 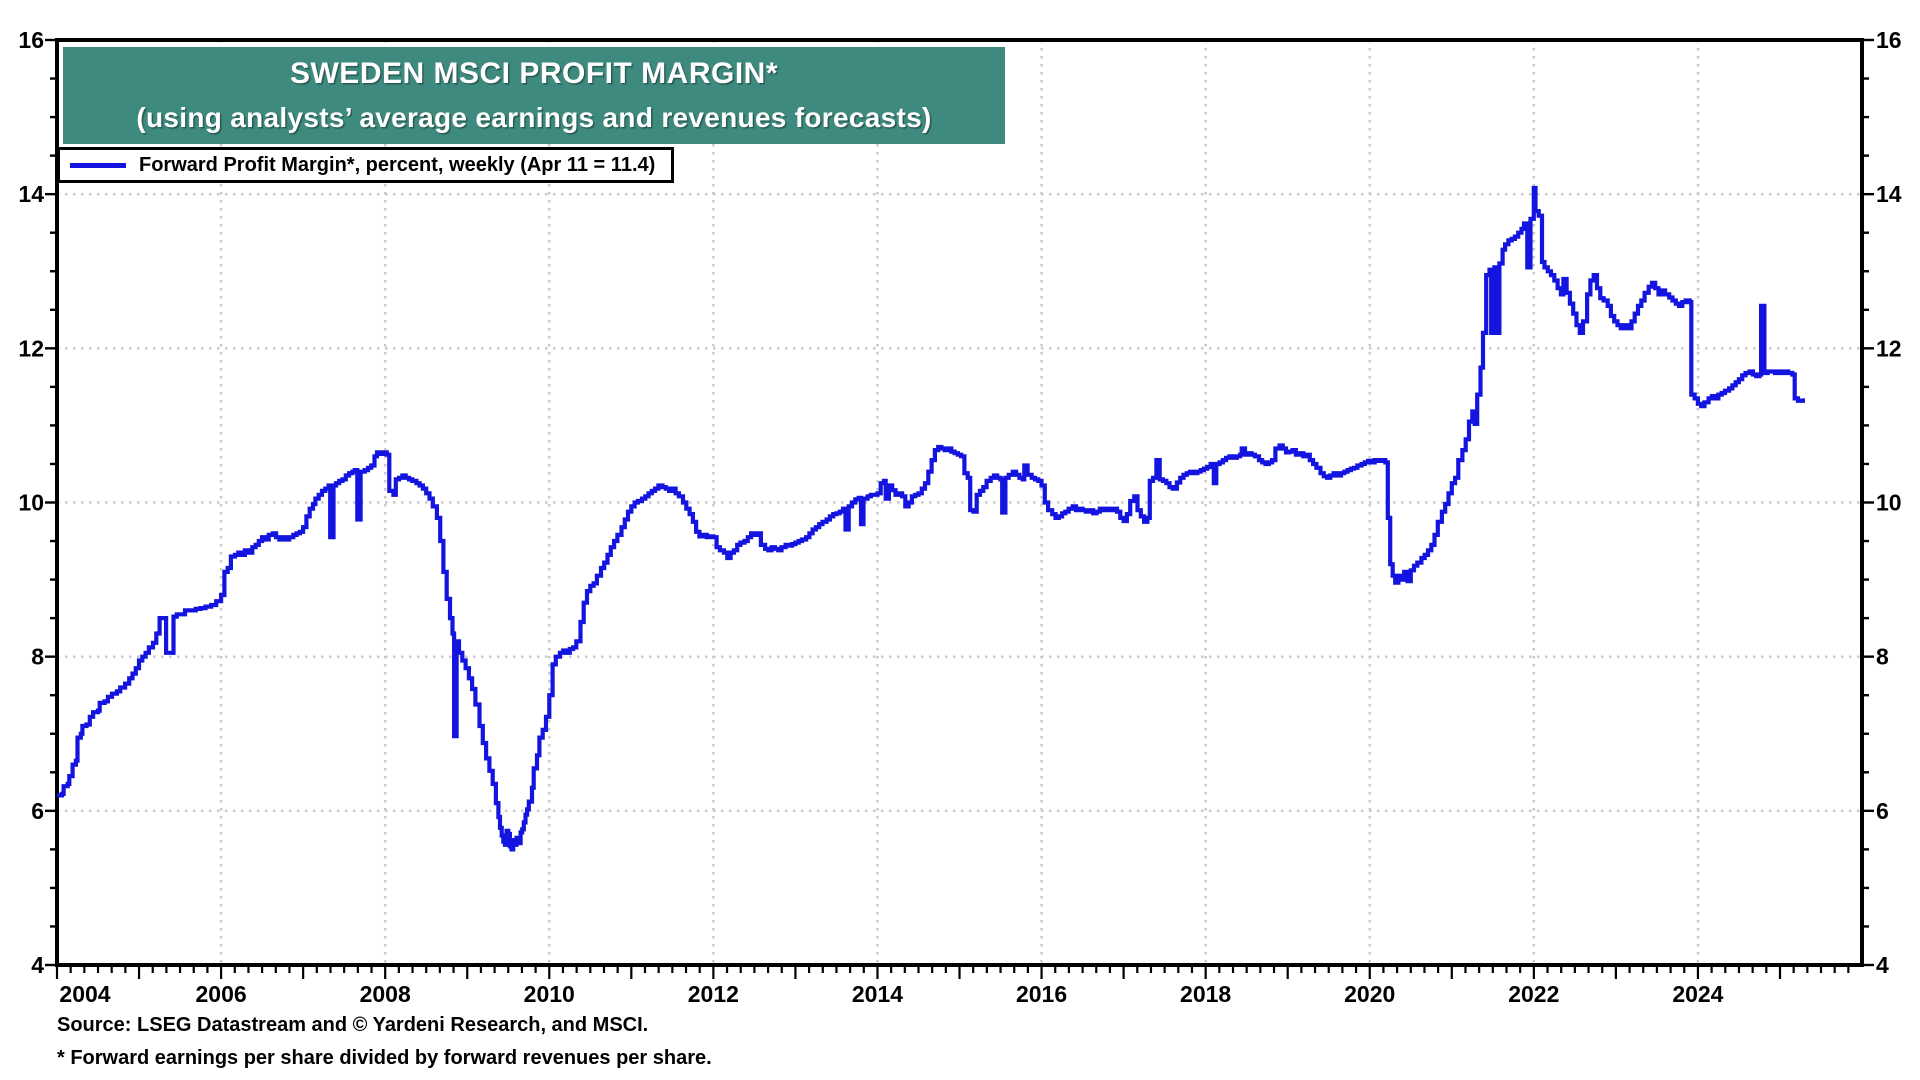 I want to click on y-axis-label-right: 14, so click(x=1889, y=194).